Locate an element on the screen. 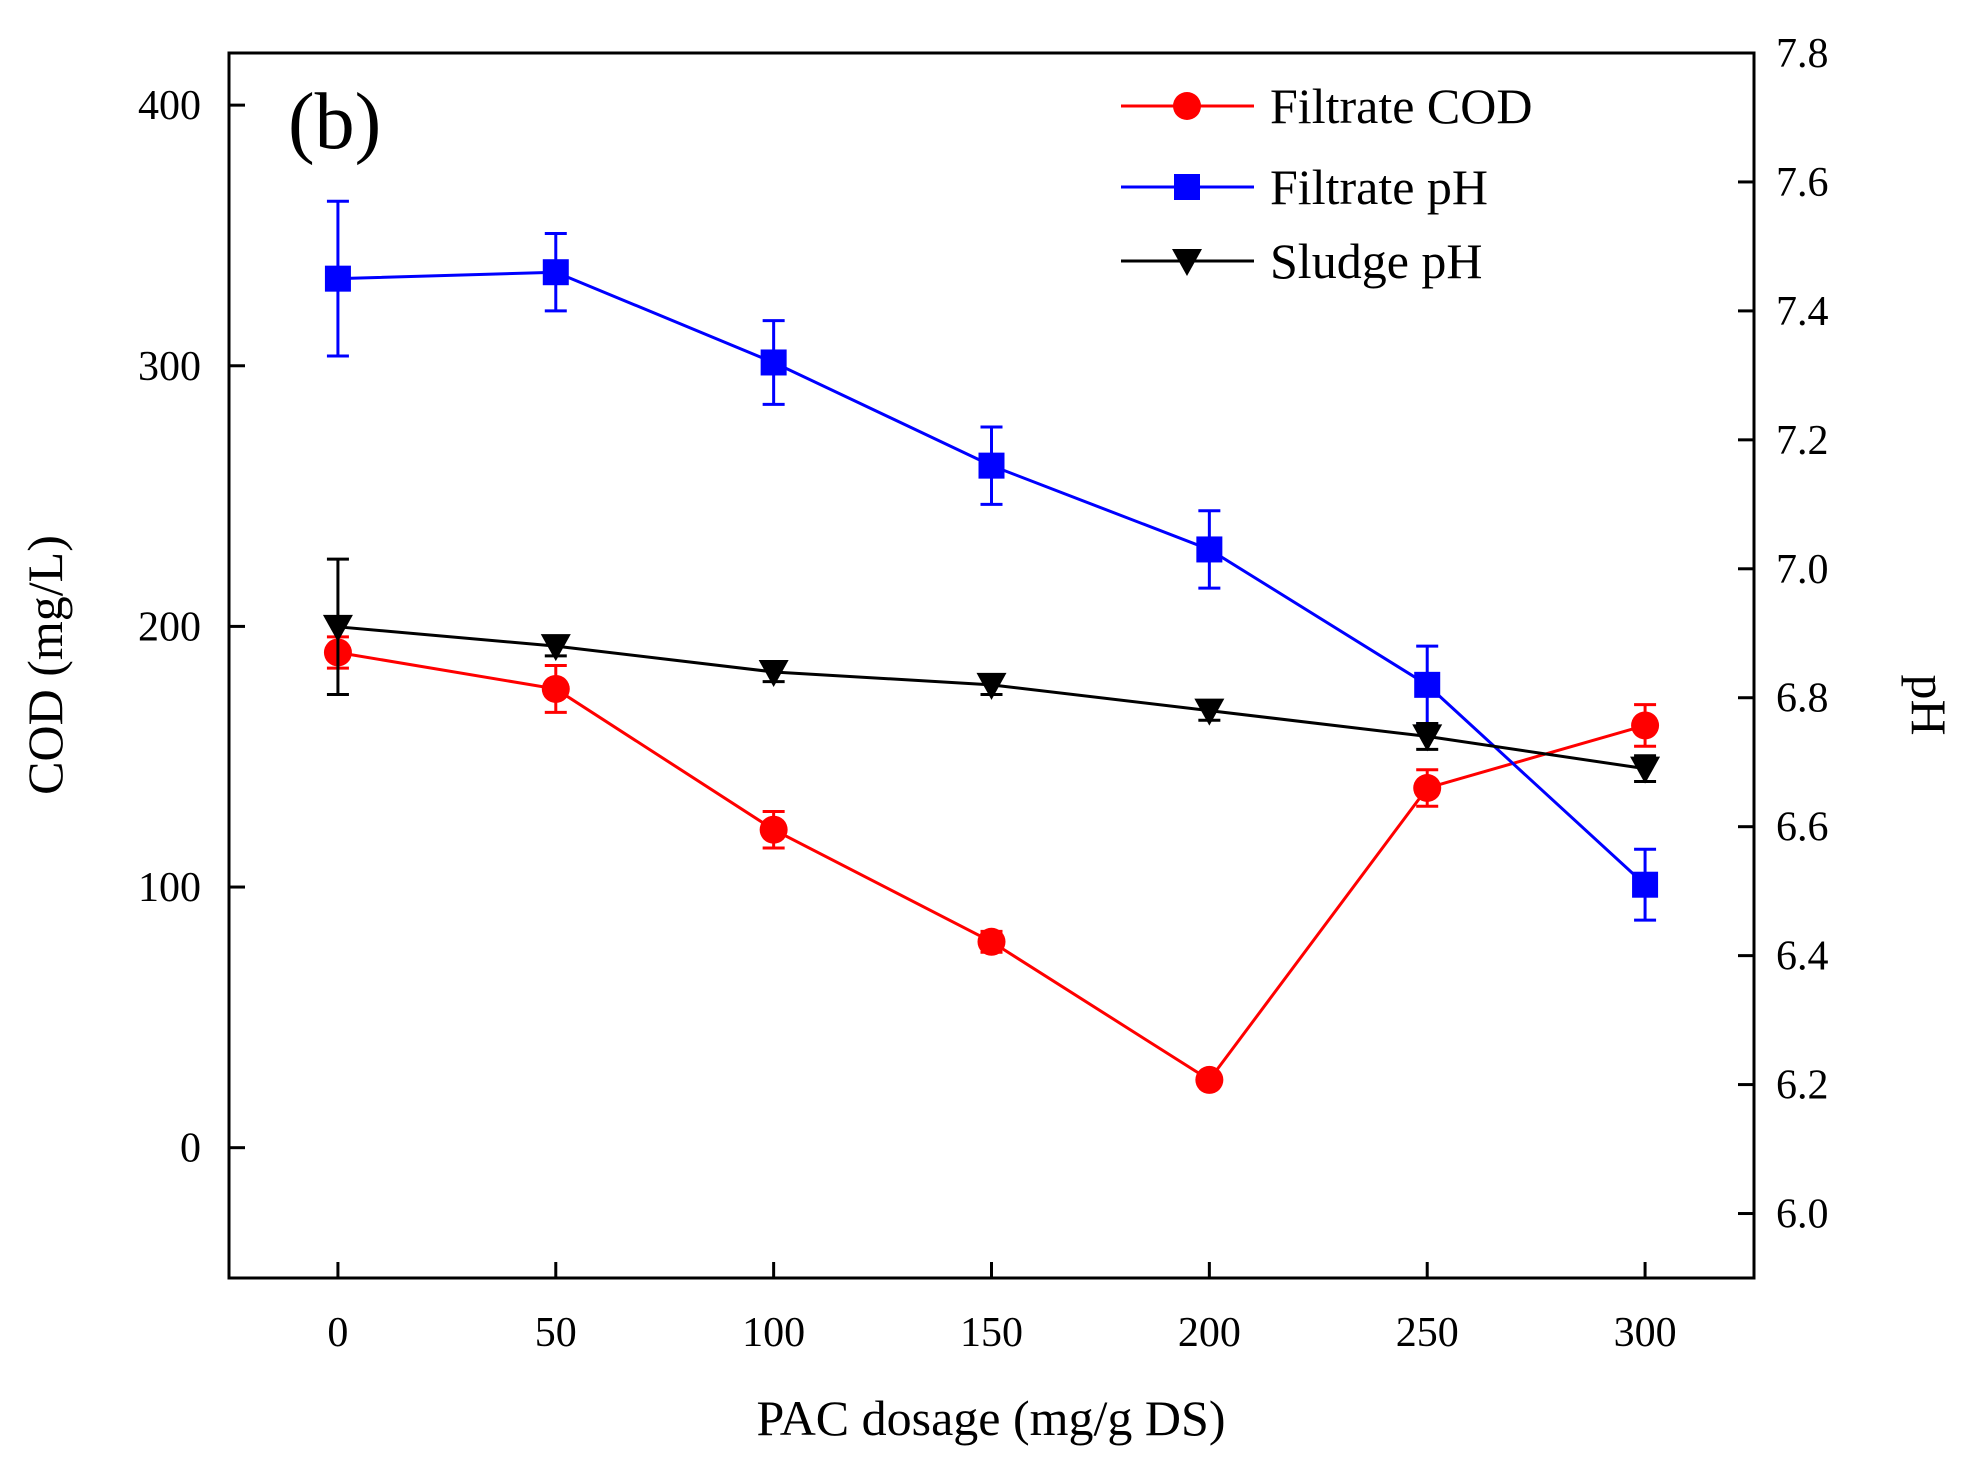 The width and height of the screenshot is (1965, 1457). legend-label: Filtrate pH is located at coordinates (1379, 187).